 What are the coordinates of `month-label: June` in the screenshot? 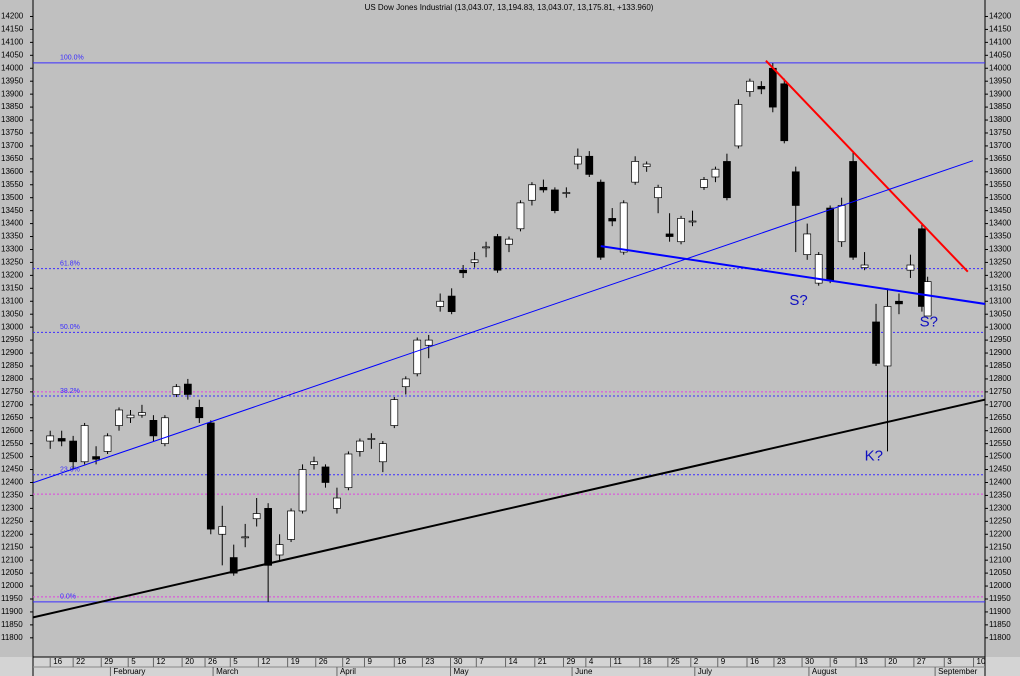 It's located at (584, 671).